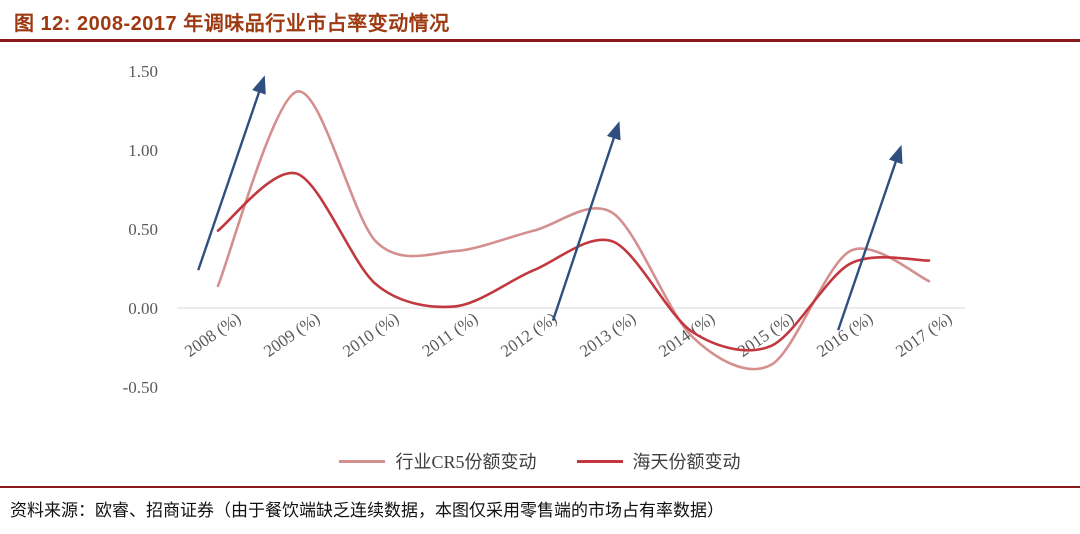  Describe the element at coordinates (686, 335) in the screenshot. I see `x-axis-tick-label: 2014 (%)` at that location.